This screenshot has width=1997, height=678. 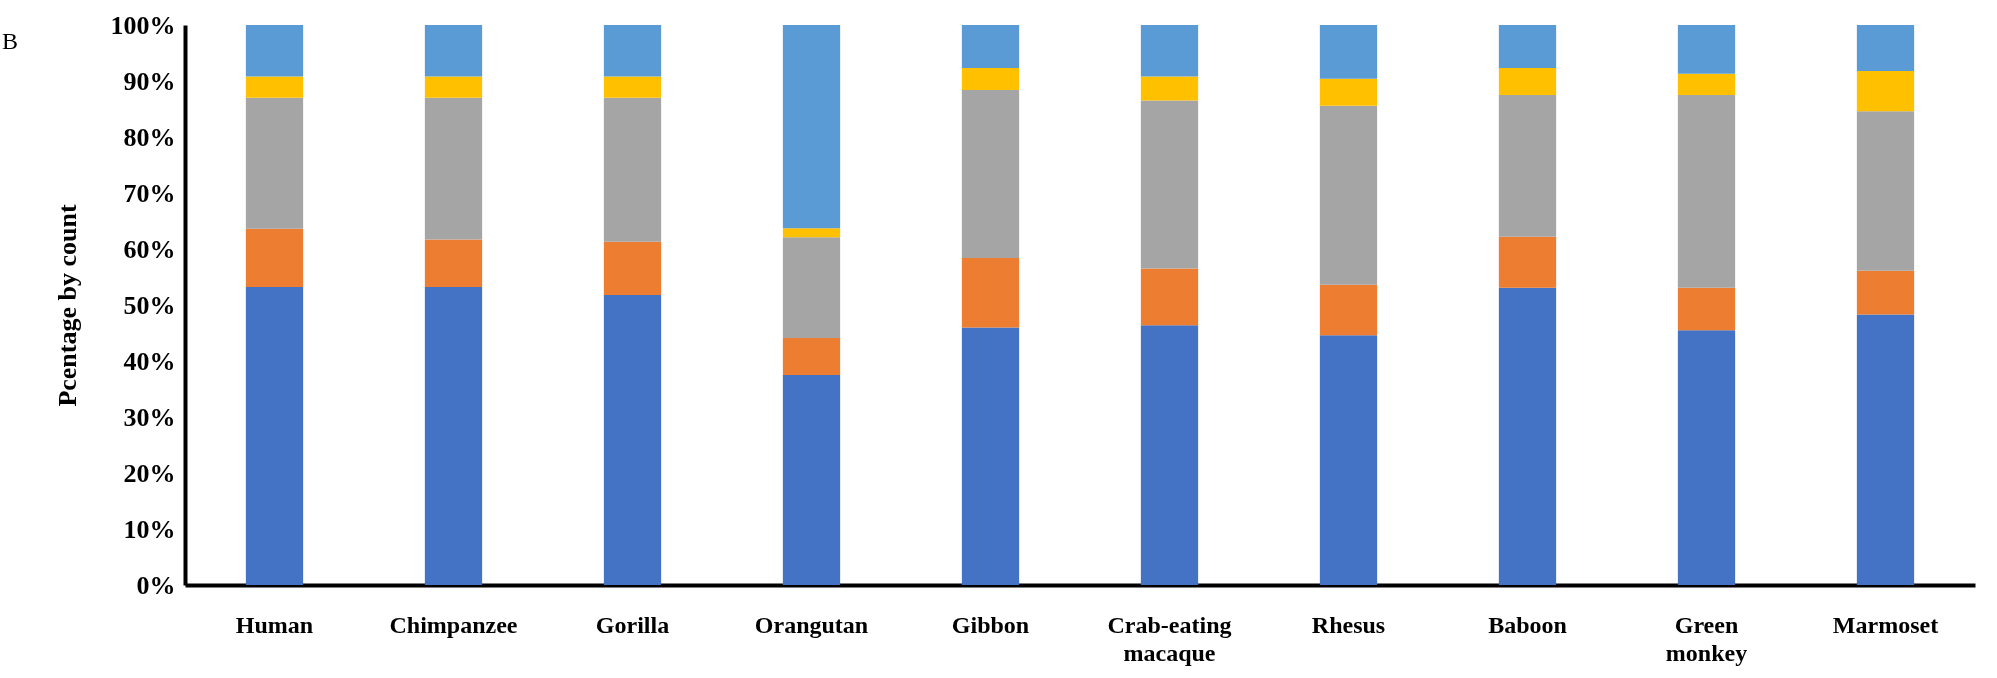 I want to click on x-tick-label: Gibbon, so click(x=990, y=624).